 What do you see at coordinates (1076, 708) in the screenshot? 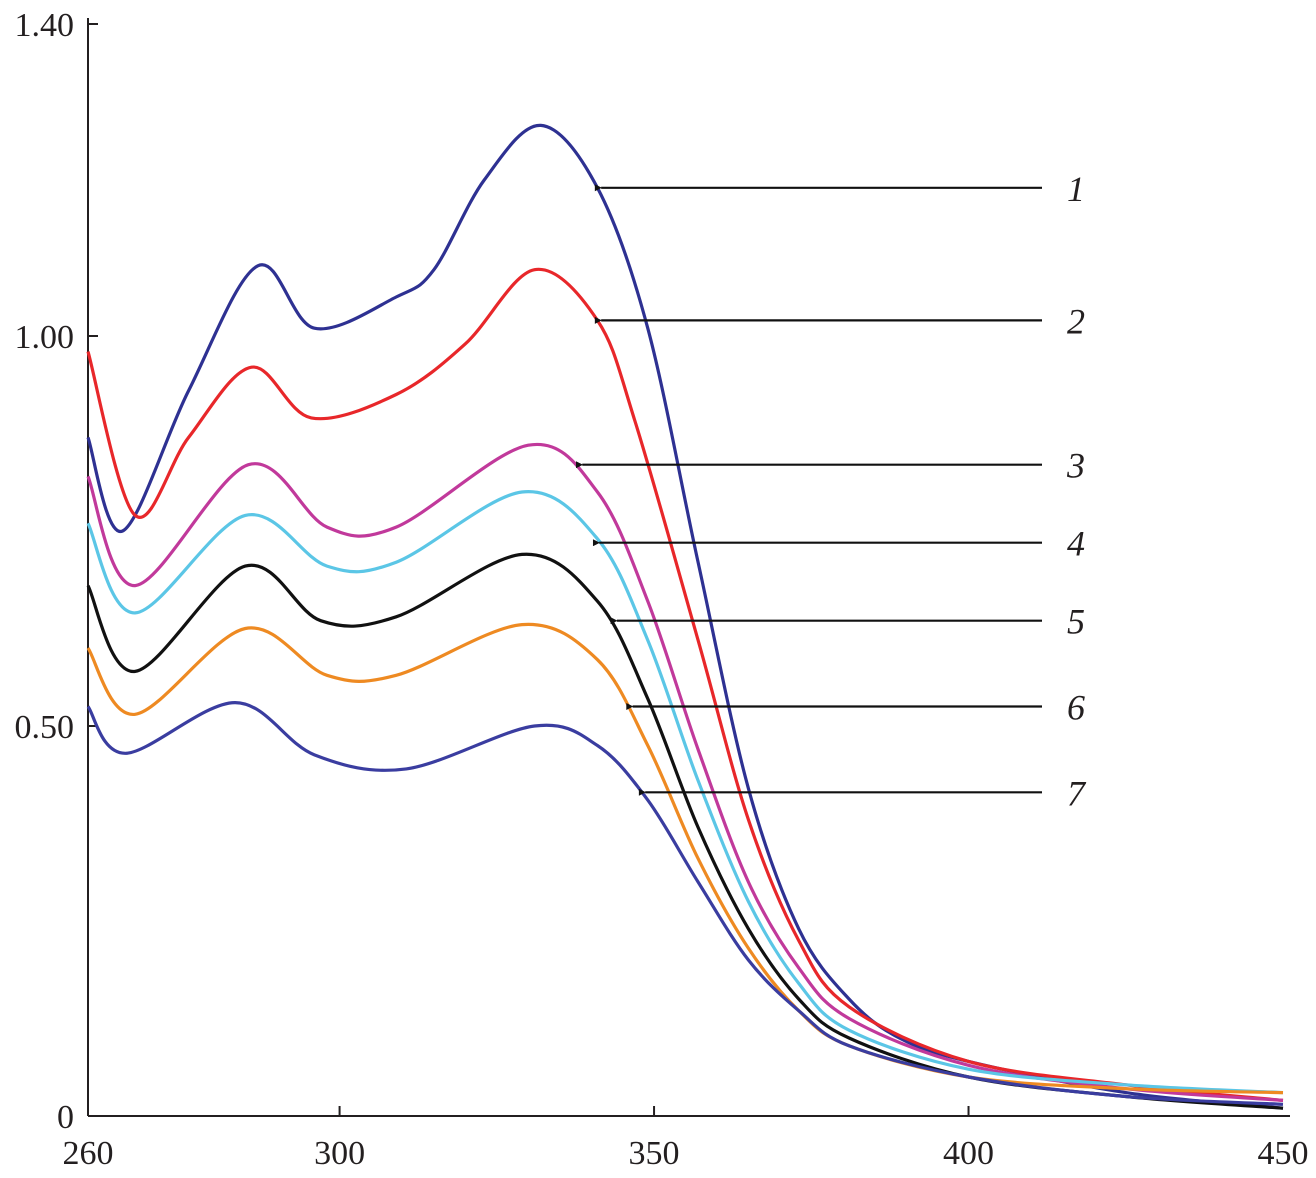
I see `curve-label-6: 6` at bounding box center [1076, 708].